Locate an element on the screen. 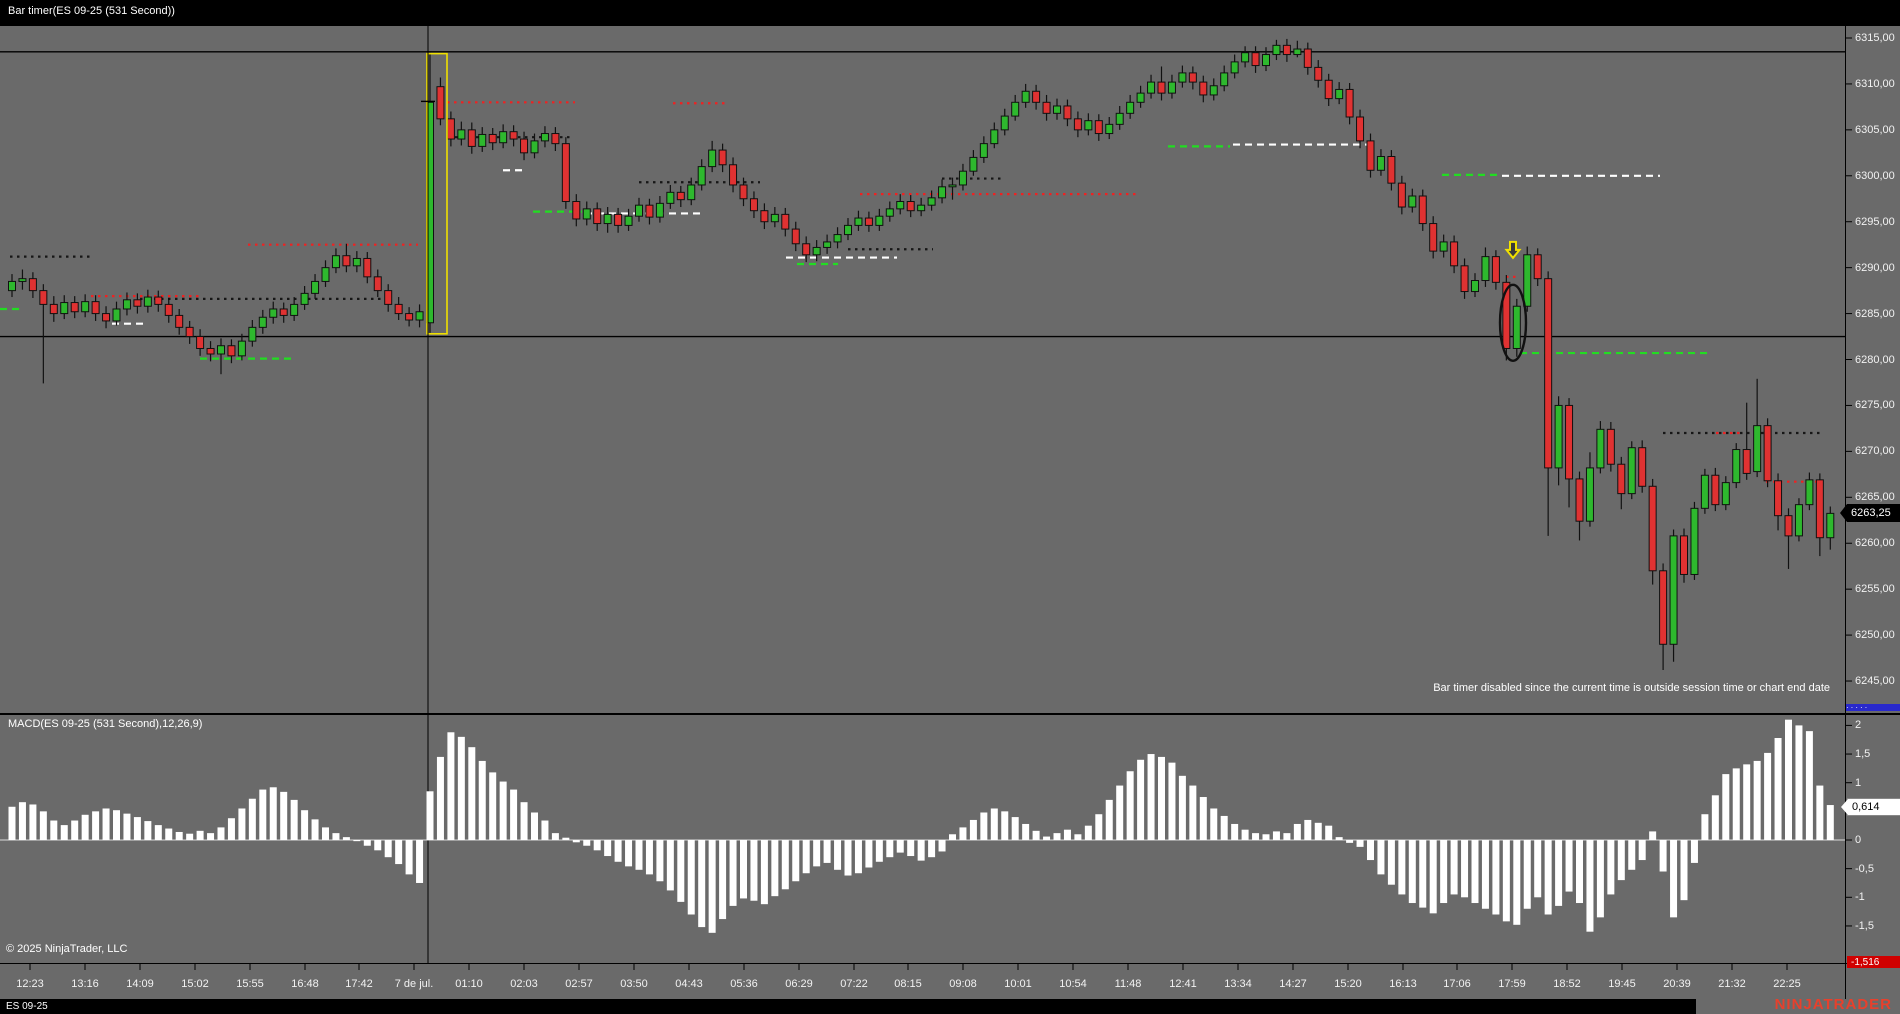 The width and height of the screenshot is (1900, 1014). price-tick-label: 6280,00 is located at coordinates (1875, 359).